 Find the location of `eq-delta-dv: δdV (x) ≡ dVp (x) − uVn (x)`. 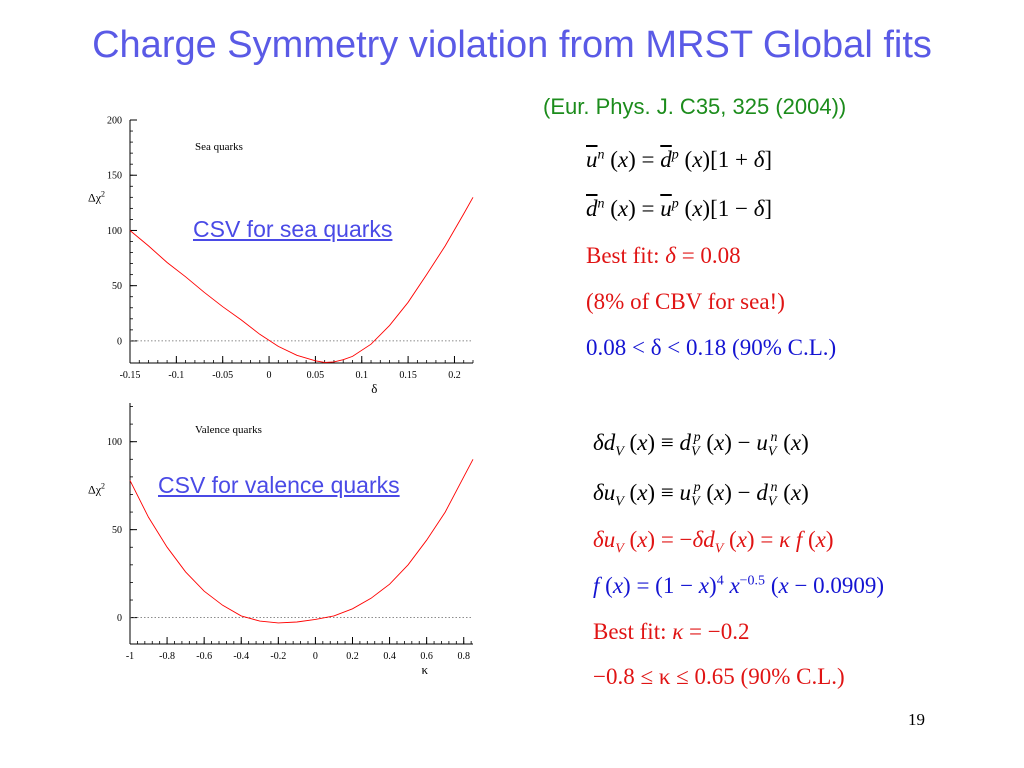

eq-delta-dv: δdV (x) ≡ dVp (x) − uVn (x) is located at coordinates (701, 445).